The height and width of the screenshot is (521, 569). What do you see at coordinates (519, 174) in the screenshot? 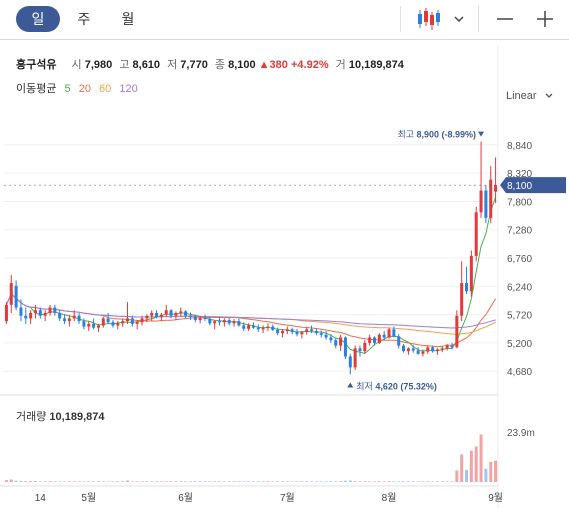
I see `price-tick-label: 8,320` at bounding box center [519, 174].